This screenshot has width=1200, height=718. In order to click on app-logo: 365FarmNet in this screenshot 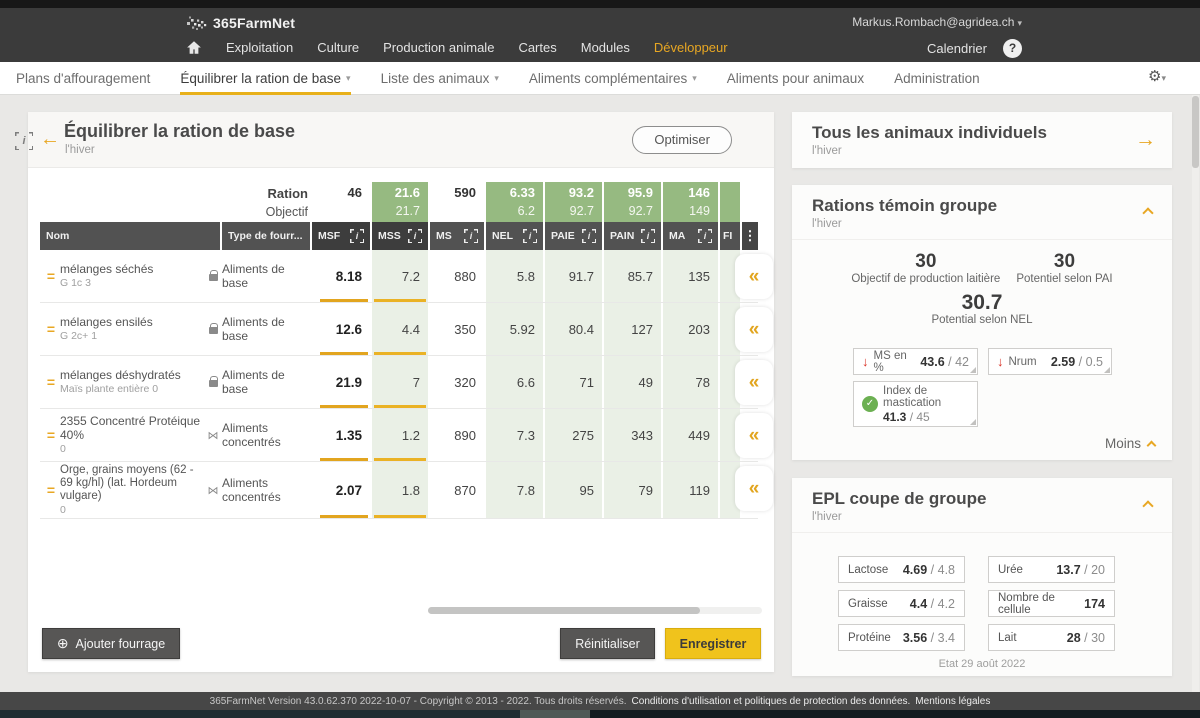, I will do `click(240, 23)`.